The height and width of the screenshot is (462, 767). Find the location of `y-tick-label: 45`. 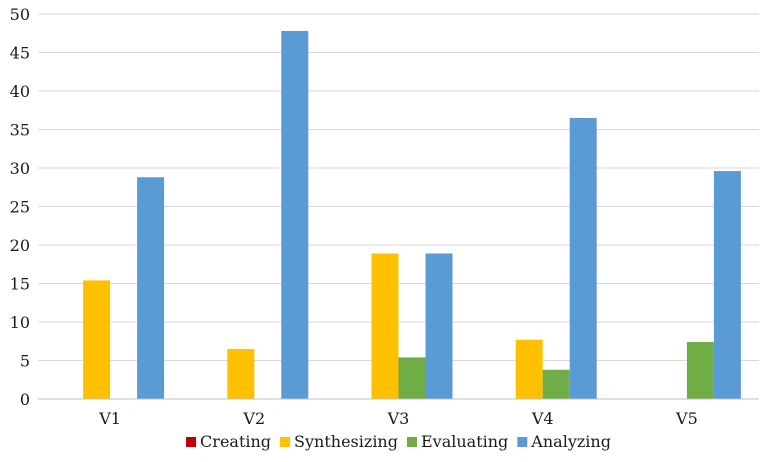

y-tick-label: 45 is located at coordinates (20, 53).